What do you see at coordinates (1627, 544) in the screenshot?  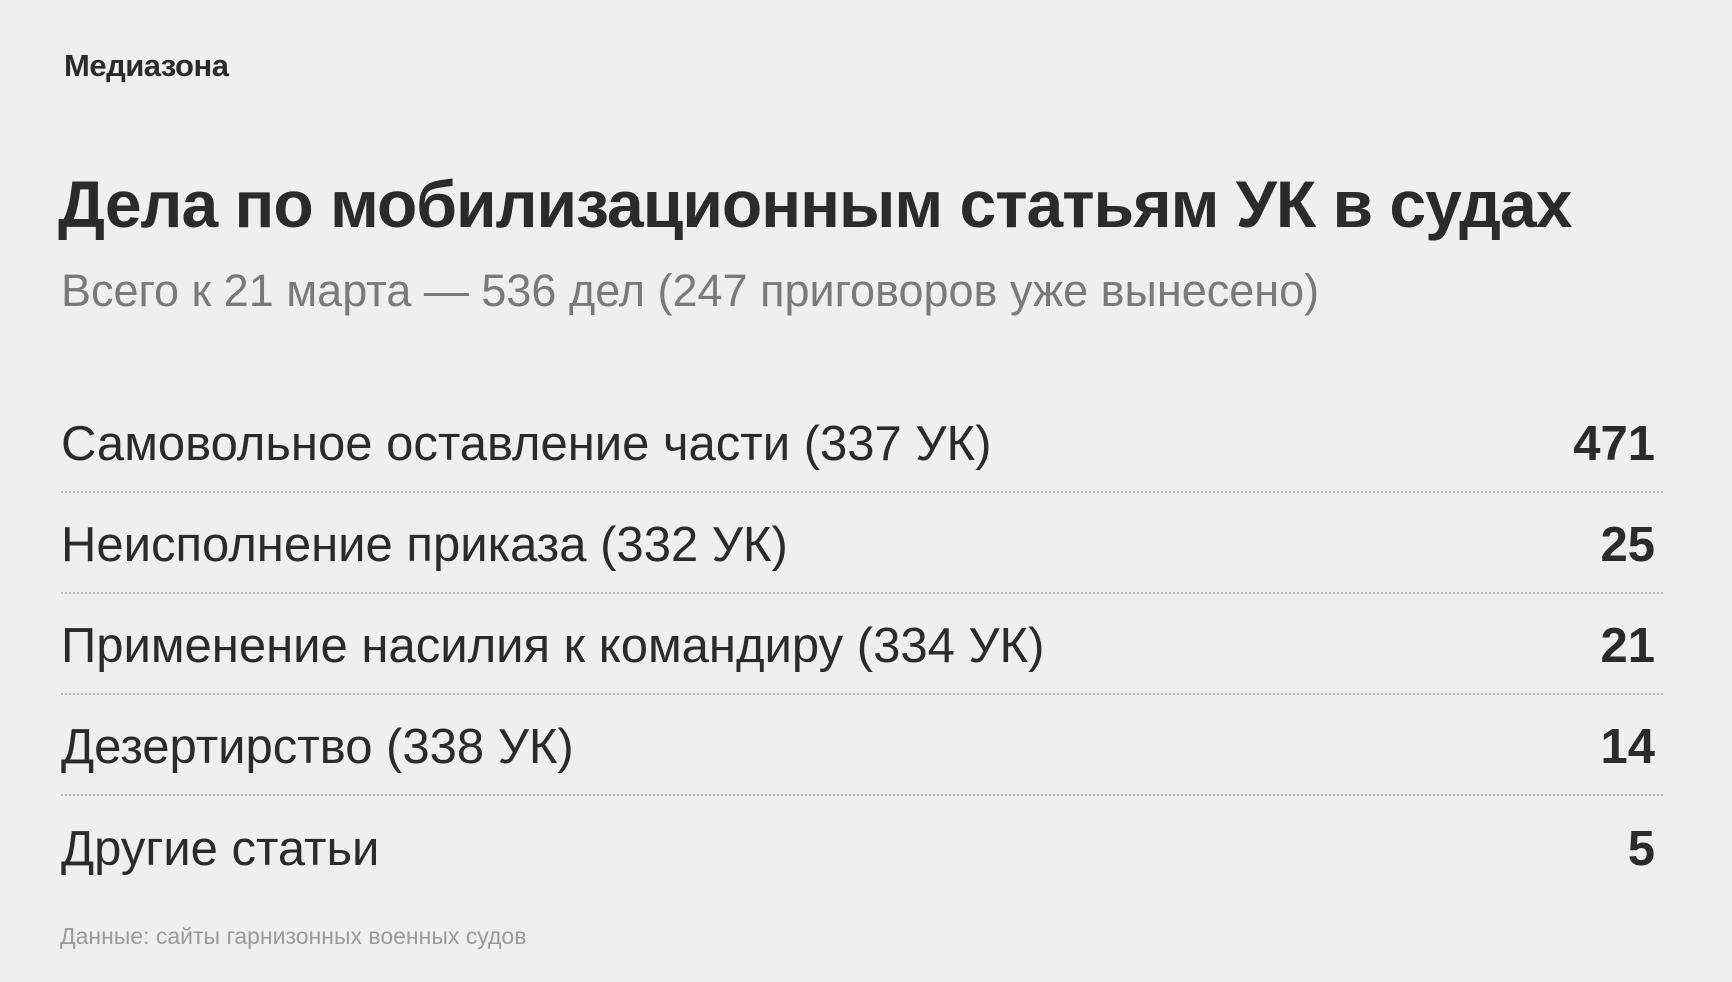 I see `row-value: 25` at bounding box center [1627, 544].